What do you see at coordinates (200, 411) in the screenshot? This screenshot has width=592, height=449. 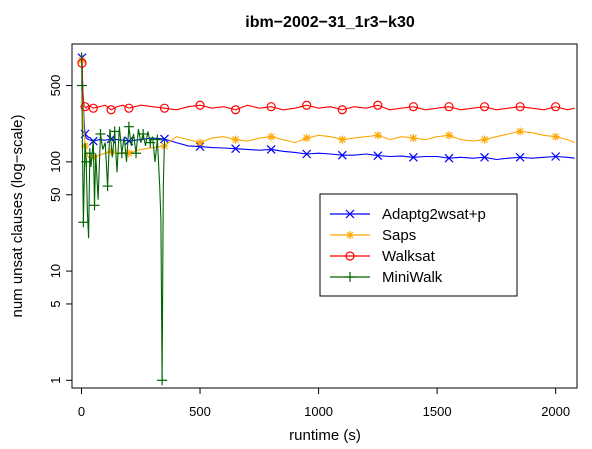 I see `x-tick-label: 500` at bounding box center [200, 411].